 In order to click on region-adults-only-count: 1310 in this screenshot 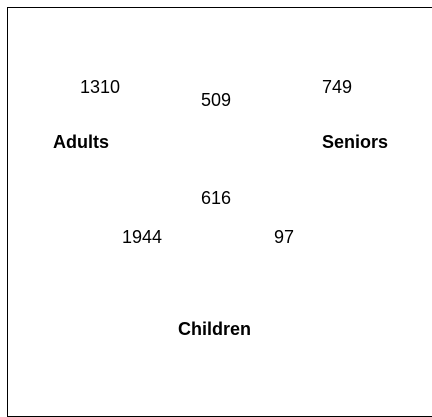, I will do `click(100, 87)`.